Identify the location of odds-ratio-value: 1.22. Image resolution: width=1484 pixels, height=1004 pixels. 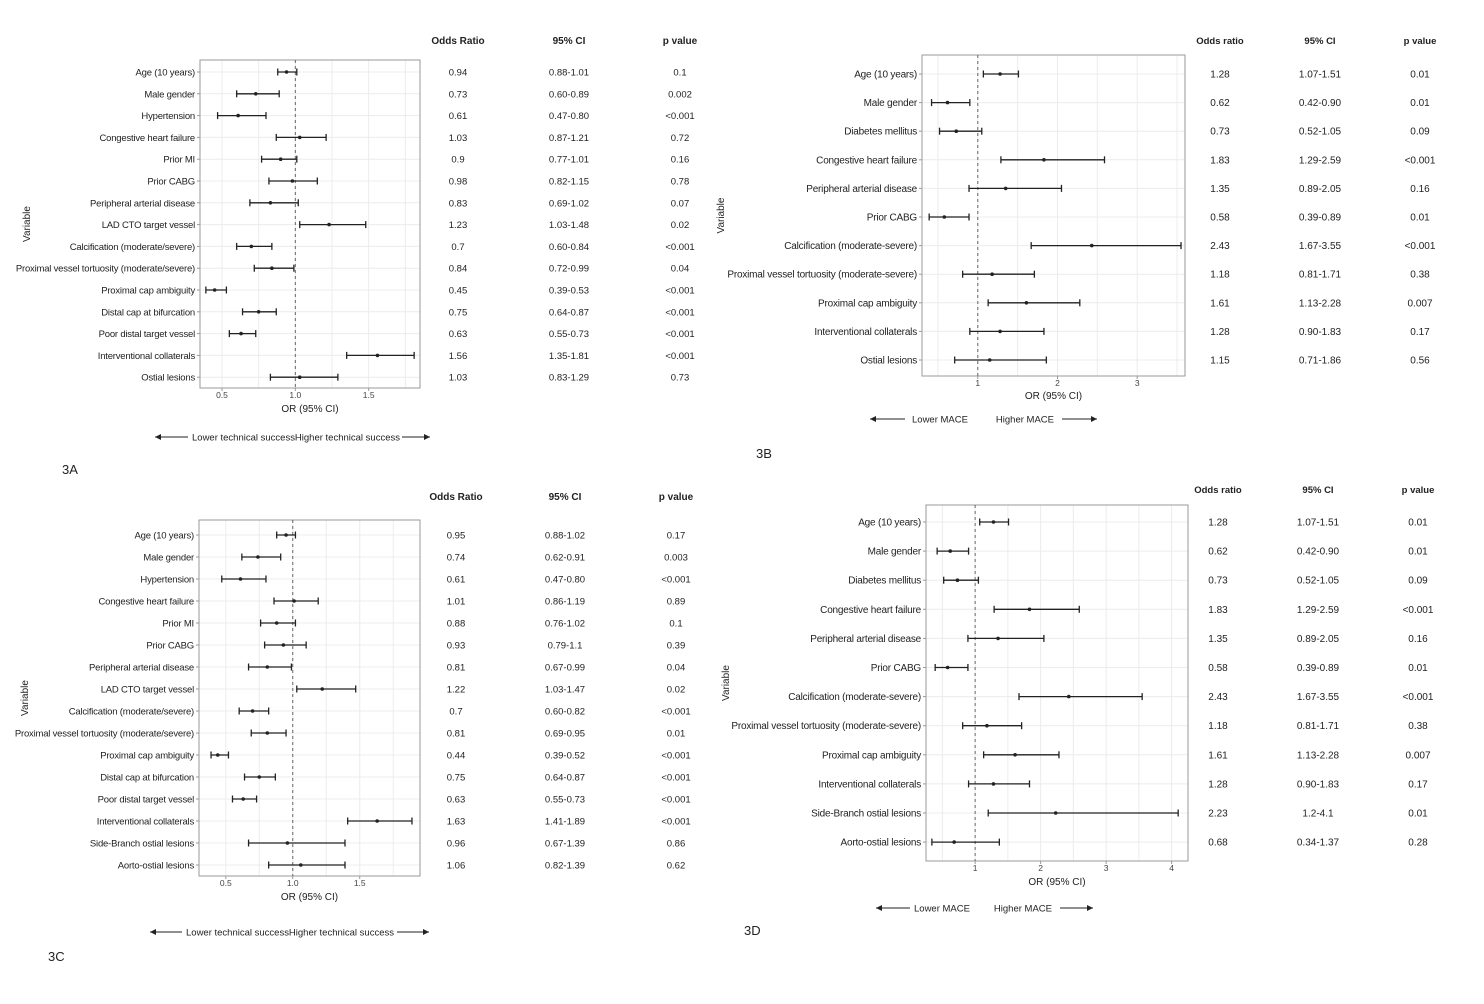
(456, 690).